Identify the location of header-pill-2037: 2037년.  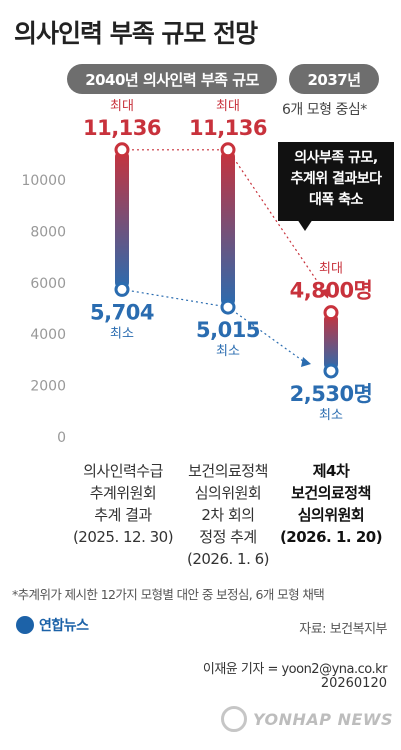
(334, 79).